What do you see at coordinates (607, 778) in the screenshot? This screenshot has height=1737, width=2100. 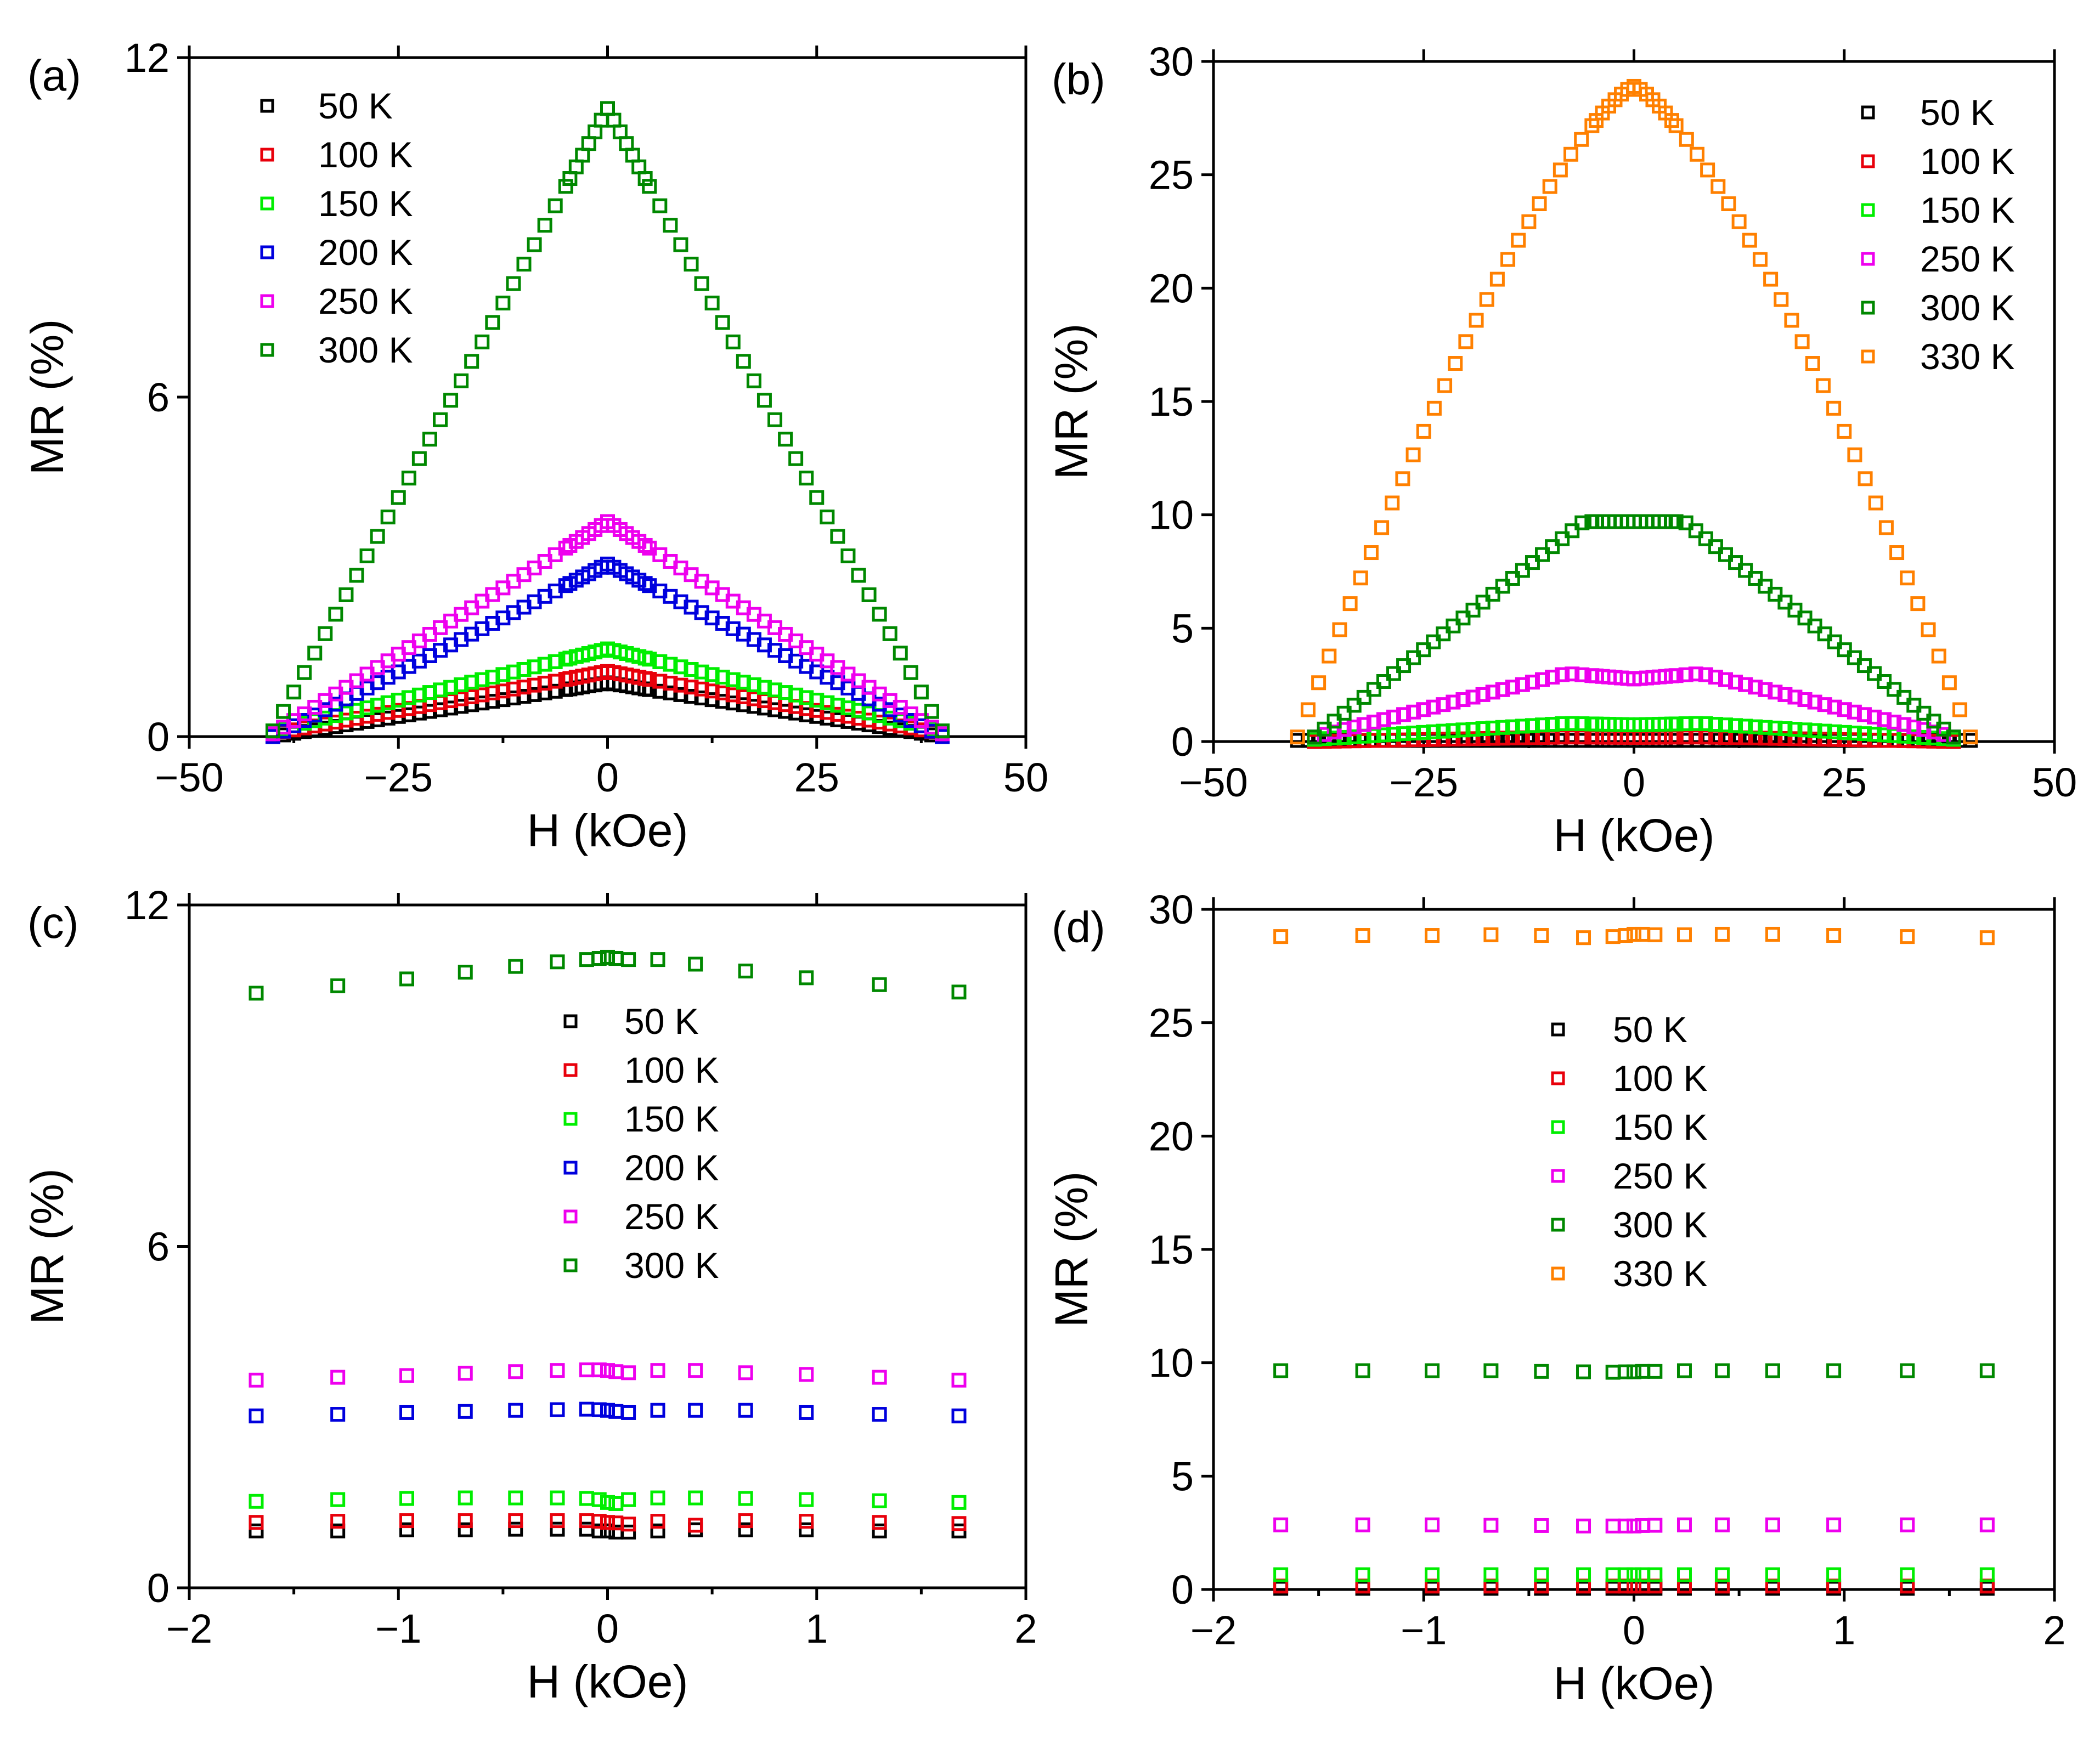 I see `x-tick-label: 0` at bounding box center [607, 778].